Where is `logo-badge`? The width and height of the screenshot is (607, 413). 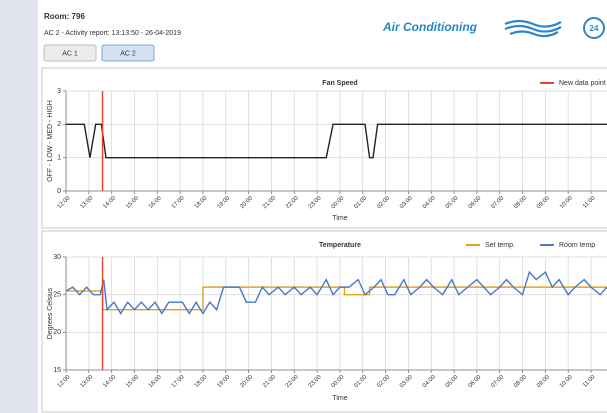
logo-badge is located at coordinates (594, 28).